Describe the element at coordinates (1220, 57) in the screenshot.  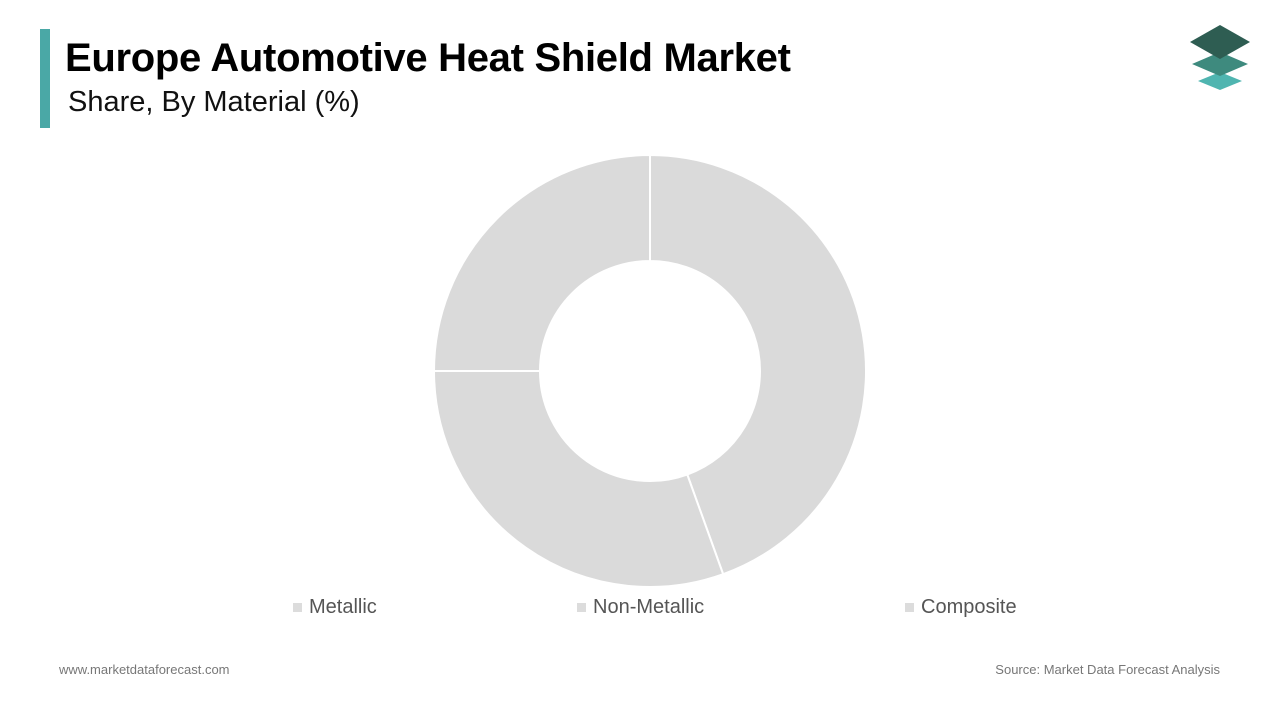
I see `stacked-layers-logo-icon` at that location.